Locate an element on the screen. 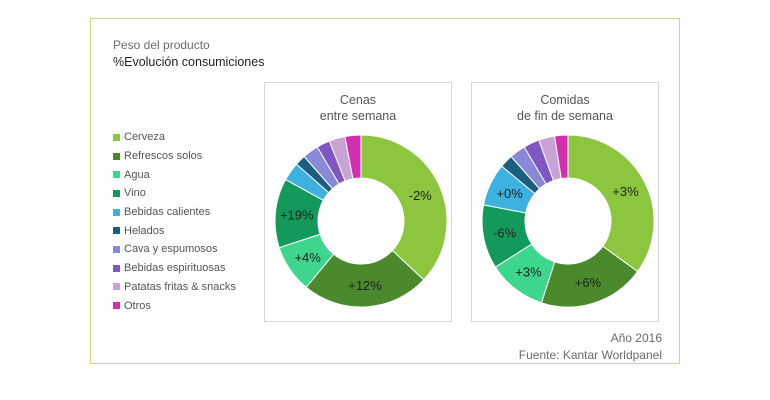 The width and height of the screenshot is (770, 400). slice-label: +4% is located at coordinates (307, 257).